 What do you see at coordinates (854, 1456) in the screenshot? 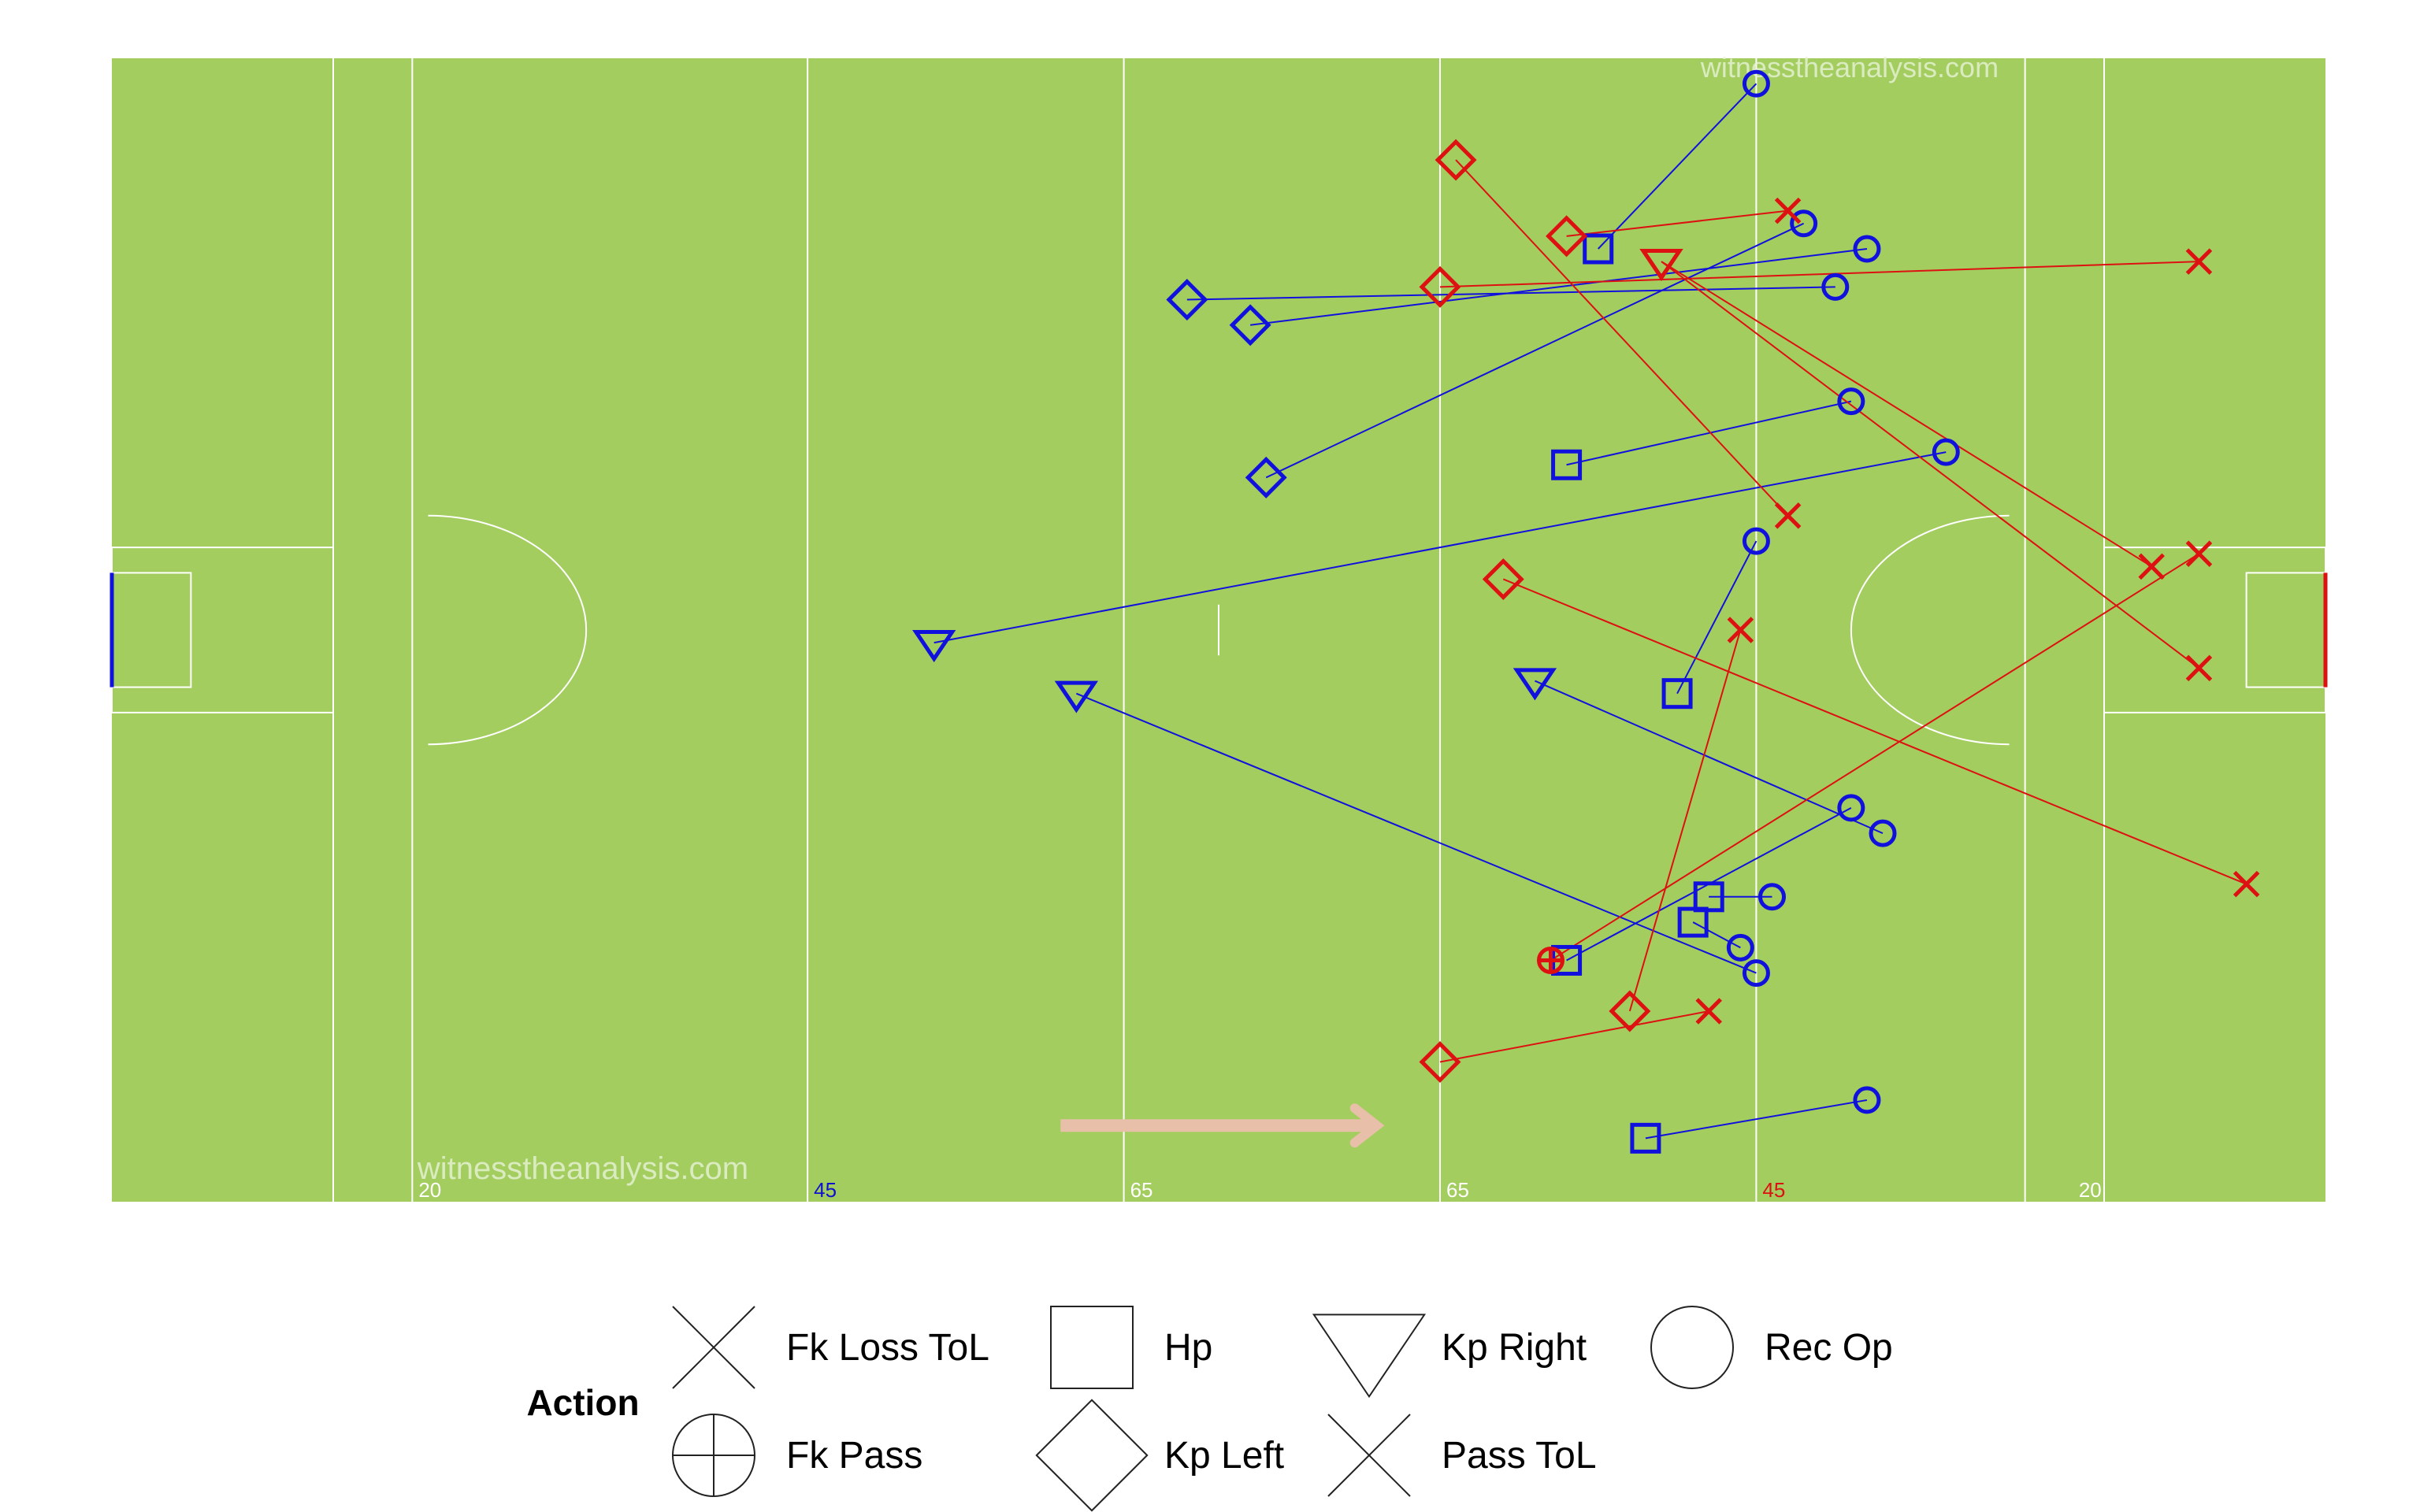
I see `legend-label: Fk Pass` at bounding box center [854, 1456].